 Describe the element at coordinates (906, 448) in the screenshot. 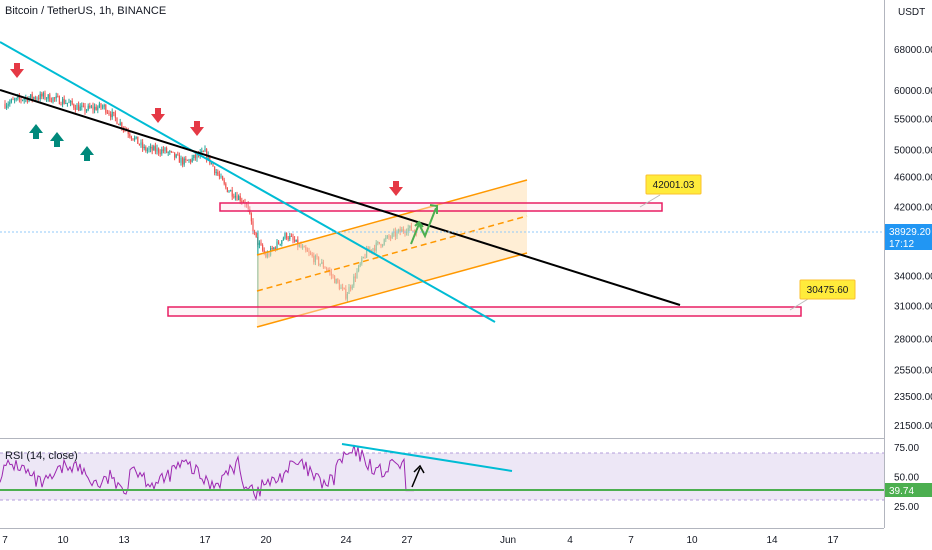

I see `rsi-tick-label: 75.00` at that location.